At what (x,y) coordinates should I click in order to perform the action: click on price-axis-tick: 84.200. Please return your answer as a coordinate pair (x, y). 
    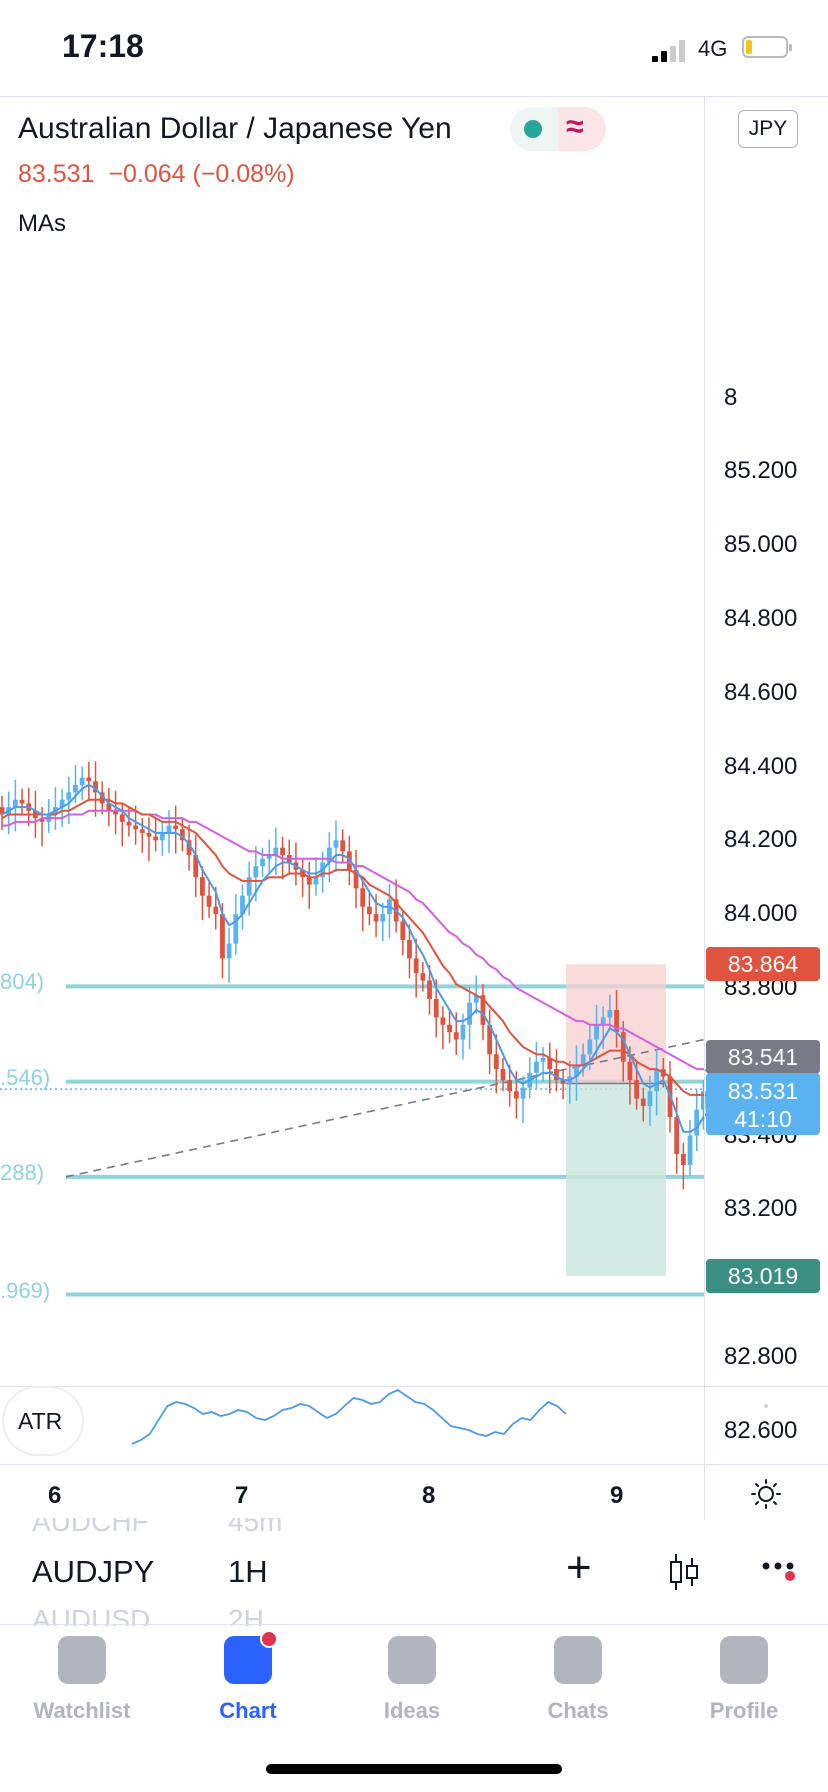
    Looking at the image, I should click on (761, 840).